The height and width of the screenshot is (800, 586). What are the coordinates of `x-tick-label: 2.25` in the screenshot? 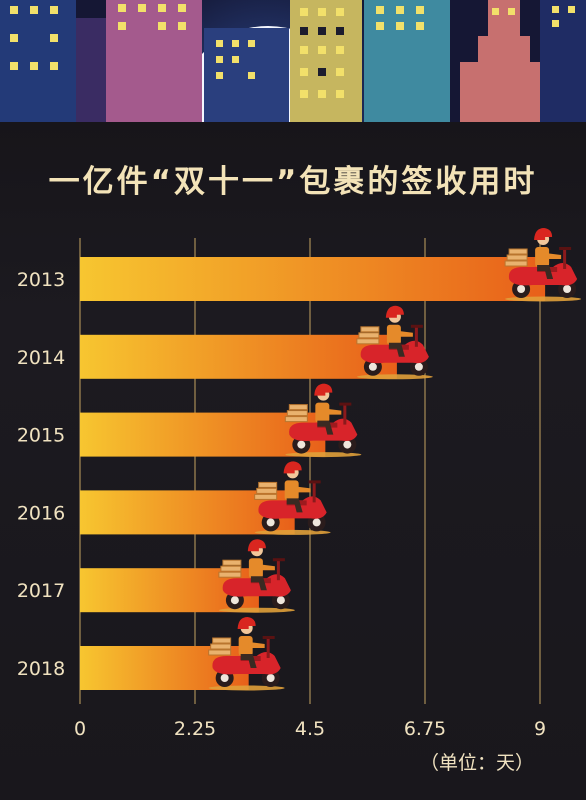 It's located at (195, 729).